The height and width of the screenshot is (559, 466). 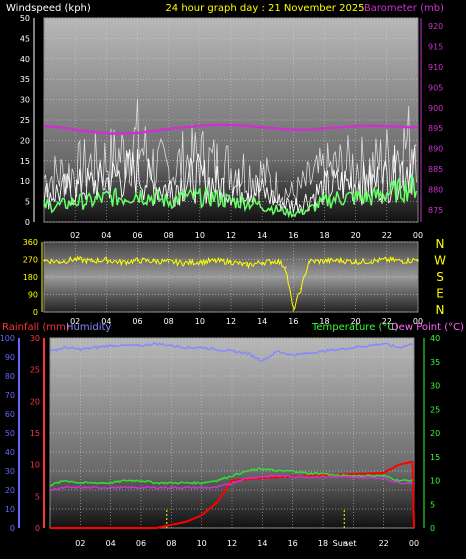 What do you see at coordinates (232, 543) in the screenshot?
I see `x-tick-label: 12` at bounding box center [232, 543].